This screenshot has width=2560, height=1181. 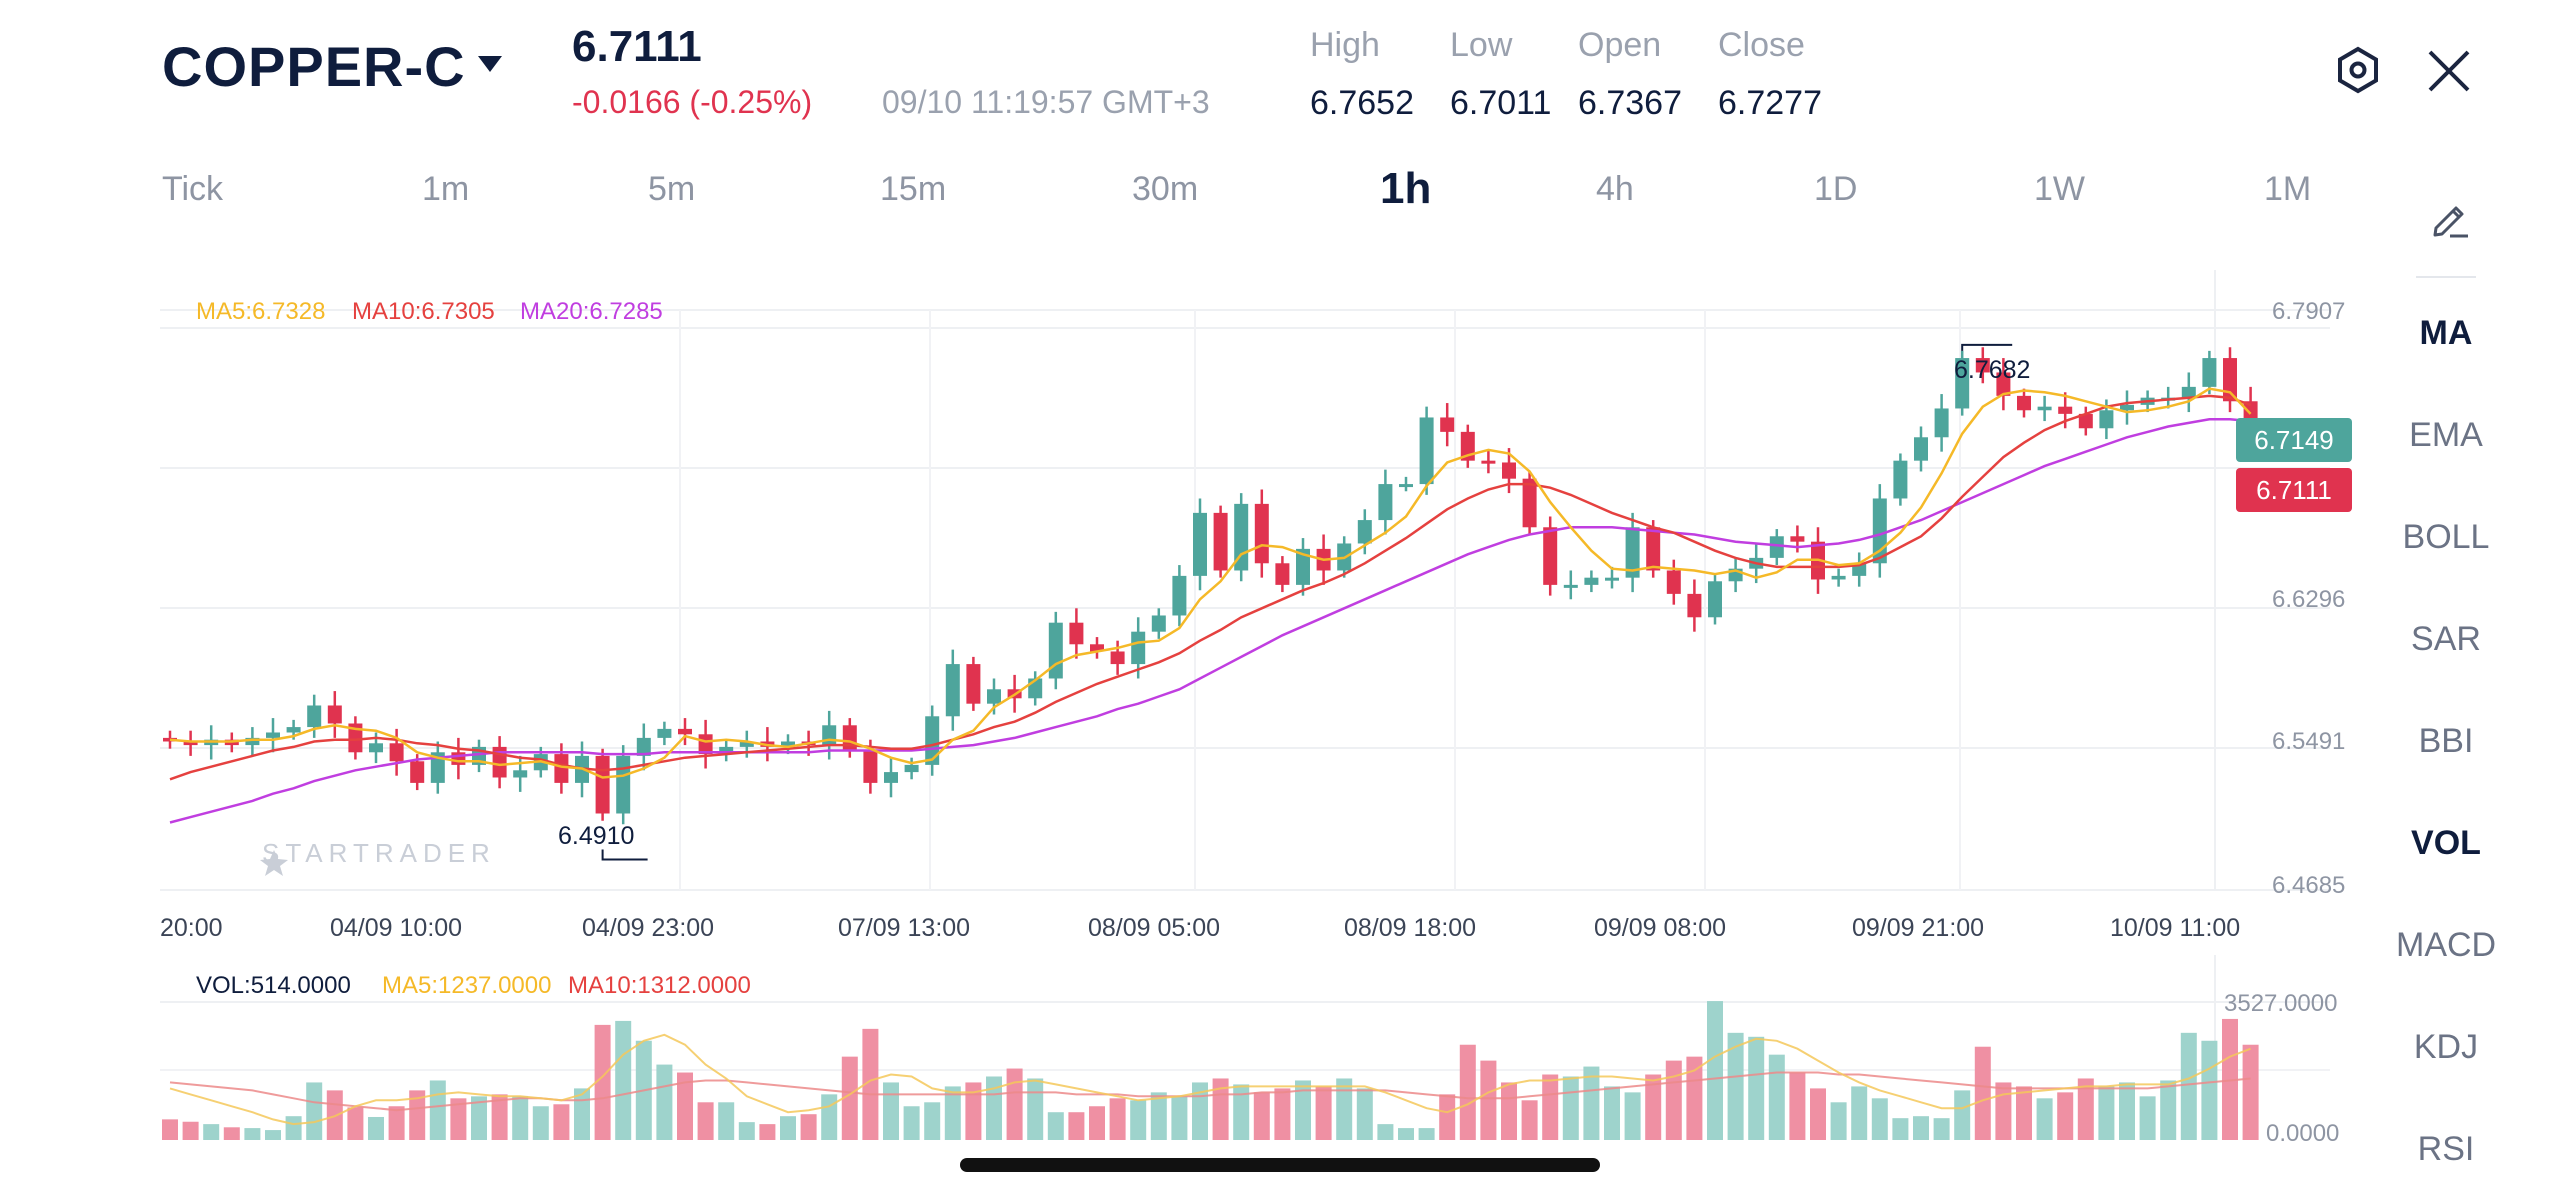 What do you see at coordinates (913, 189) in the screenshot?
I see `timeframe-15m: 15m` at bounding box center [913, 189].